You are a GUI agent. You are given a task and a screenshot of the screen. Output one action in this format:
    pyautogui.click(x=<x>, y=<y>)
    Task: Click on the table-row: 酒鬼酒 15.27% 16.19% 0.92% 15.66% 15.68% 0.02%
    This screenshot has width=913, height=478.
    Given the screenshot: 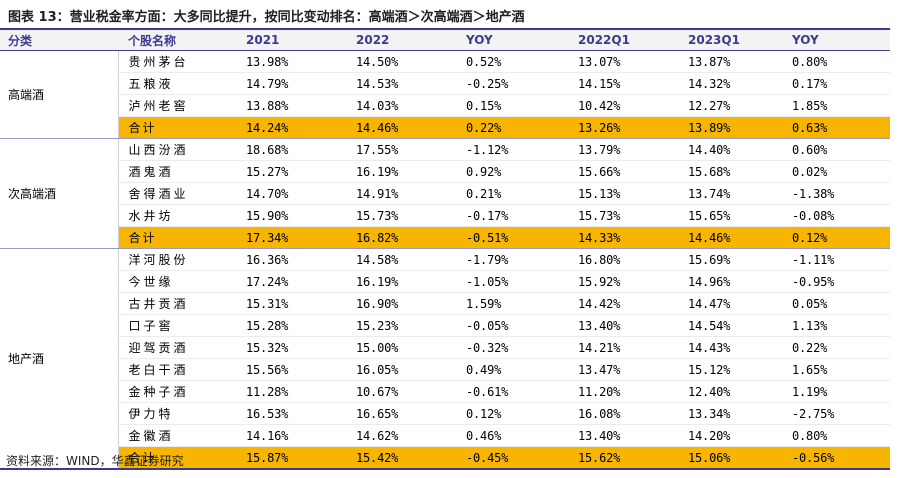 What is the action you would take?
    pyautogui.click(x=445, y=171)
    